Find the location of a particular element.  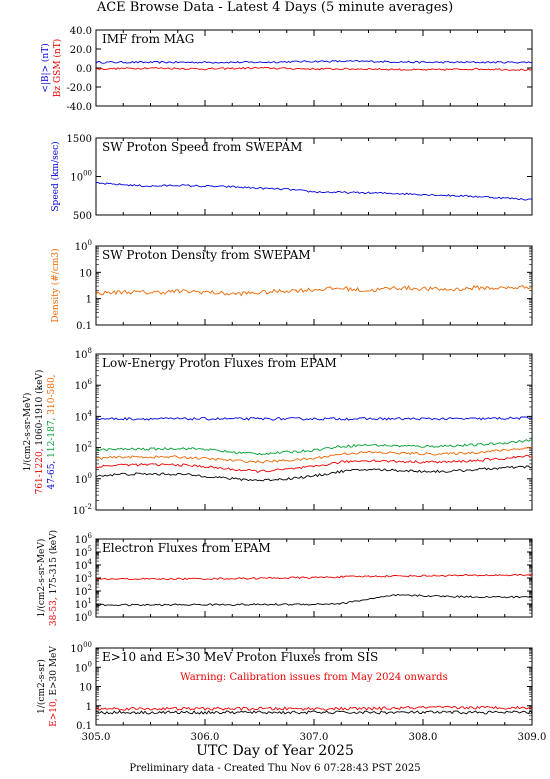

x-tick-label: 308.0 is located at coordinates (423, 737).